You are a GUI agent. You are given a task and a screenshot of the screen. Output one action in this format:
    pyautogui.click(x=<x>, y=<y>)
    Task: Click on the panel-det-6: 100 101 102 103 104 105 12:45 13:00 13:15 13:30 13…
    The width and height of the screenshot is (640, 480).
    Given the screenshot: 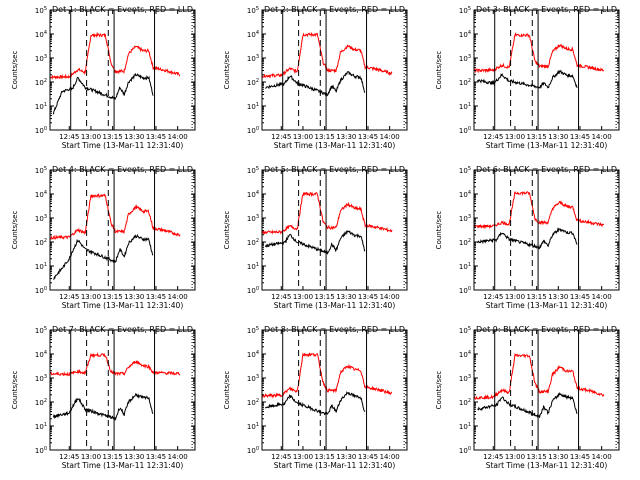 What is the action you would take?
    pyautogui.click(x=527, y=237)
    